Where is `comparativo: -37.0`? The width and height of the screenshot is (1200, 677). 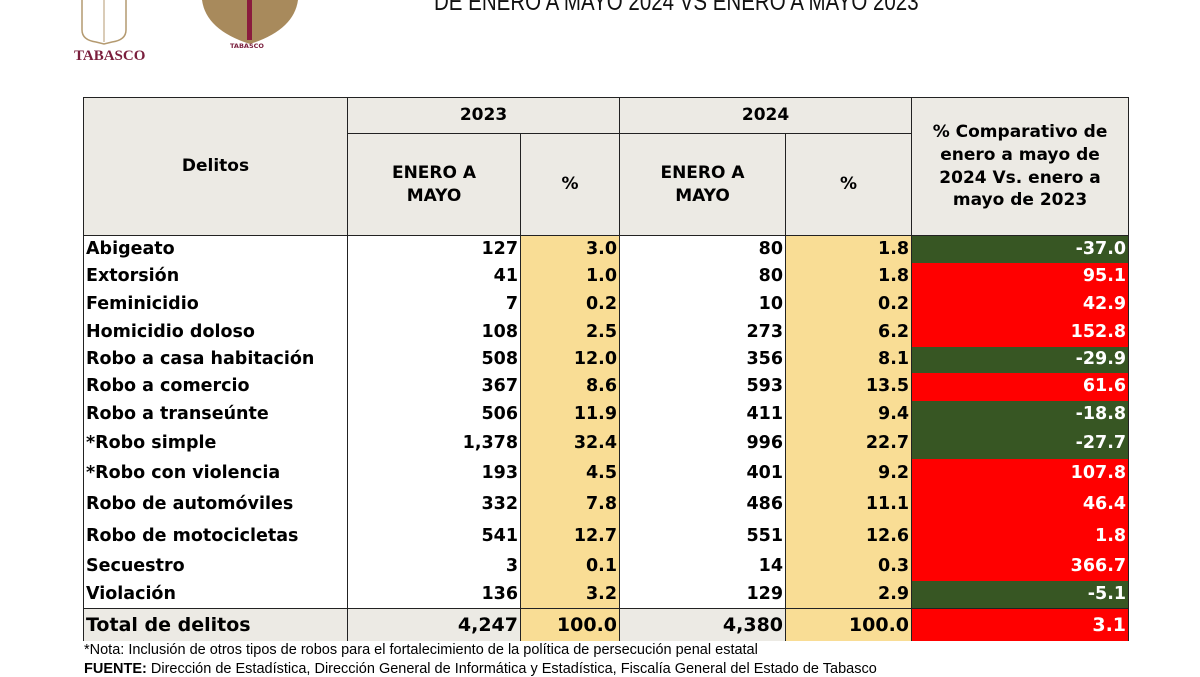 comparativo: -37.0 is located at coordinates (1020, 249).